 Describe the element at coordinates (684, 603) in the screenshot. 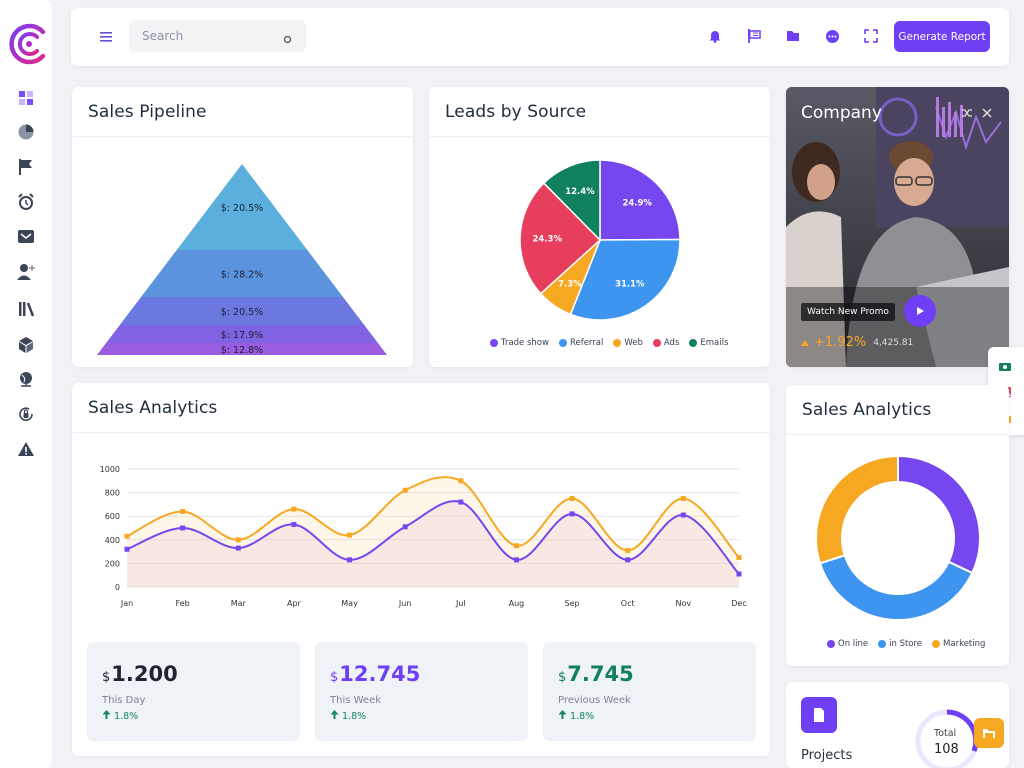

I see `x-tick-label: Nov` at that location.